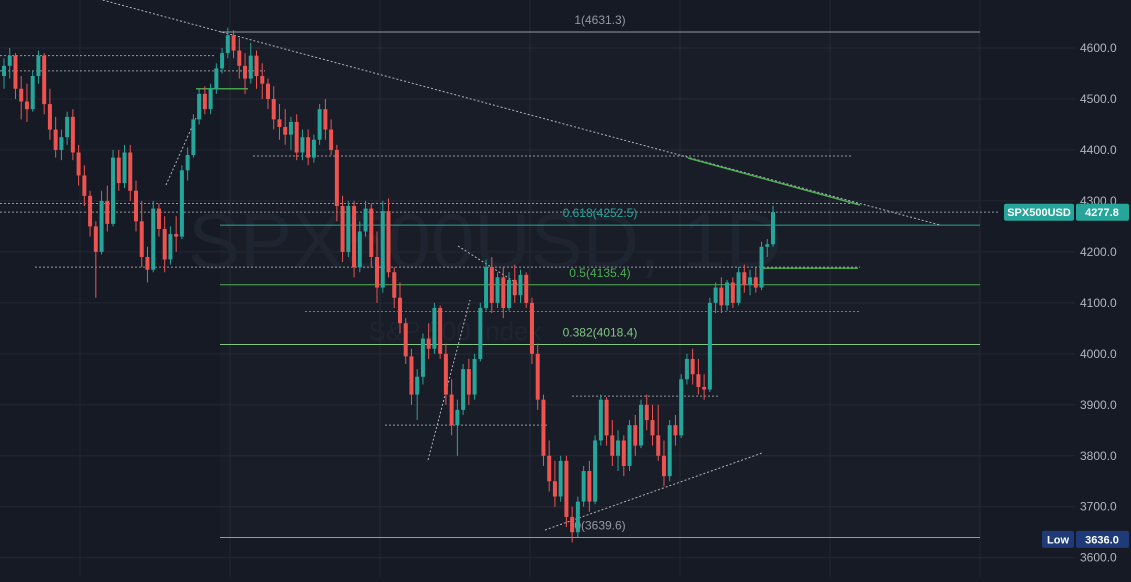  Describe the element at coordinates (774, 181) in the screenshot. I see `green-trend-segment` at that location.